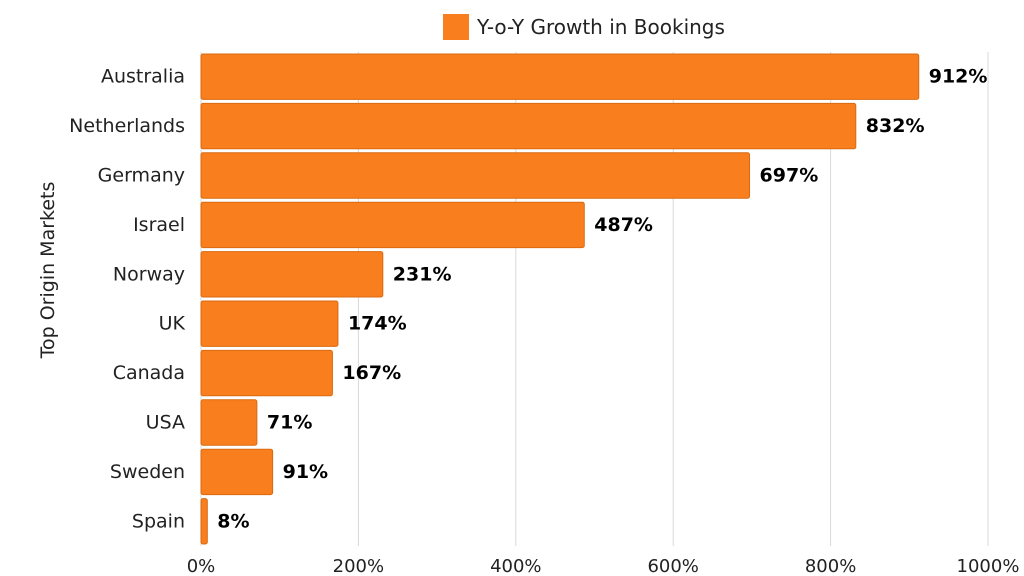 This screenshot has width=1024, height=576. I want to click on data-label: 71%, so click(289, 423).